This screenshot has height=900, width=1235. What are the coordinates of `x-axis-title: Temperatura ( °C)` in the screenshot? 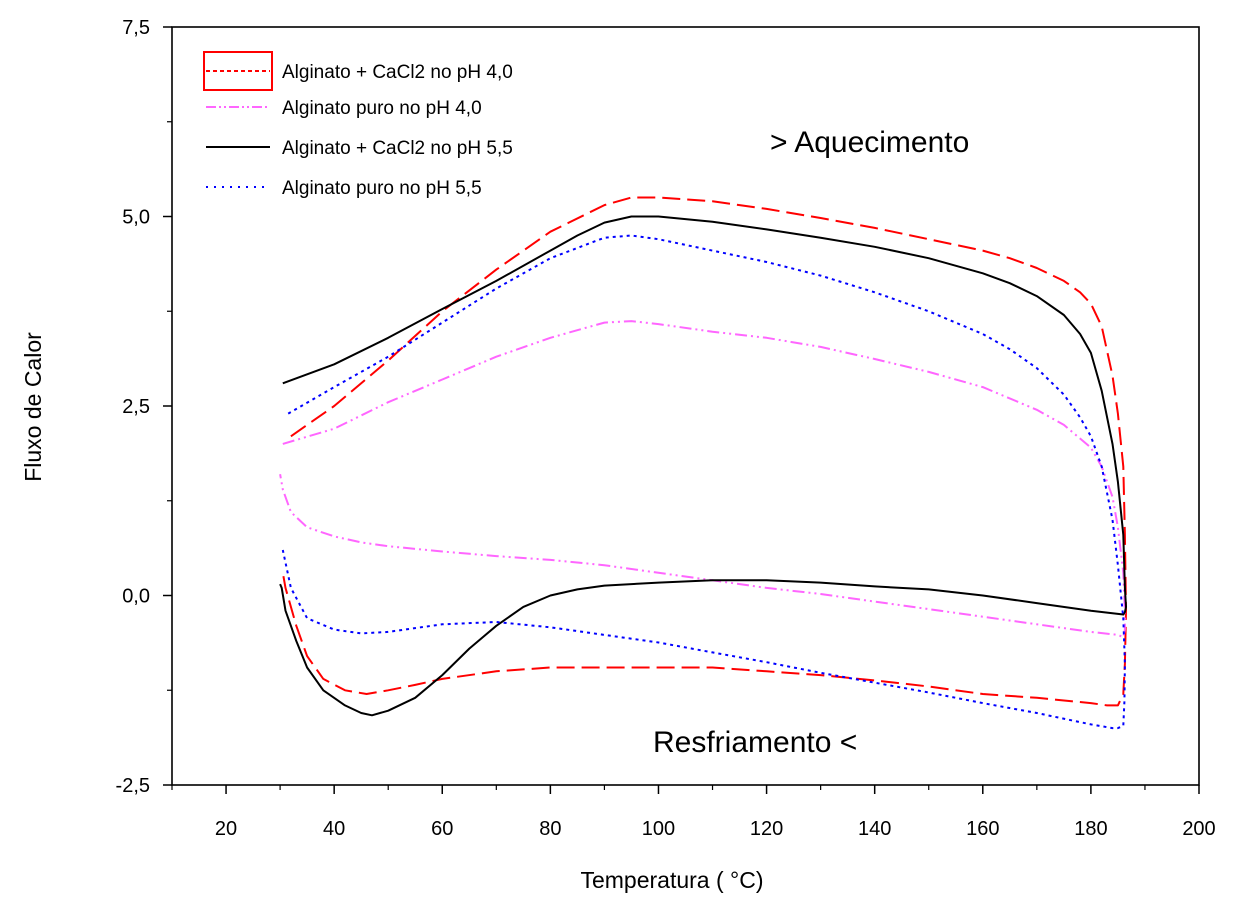 It's located at (671, 880).